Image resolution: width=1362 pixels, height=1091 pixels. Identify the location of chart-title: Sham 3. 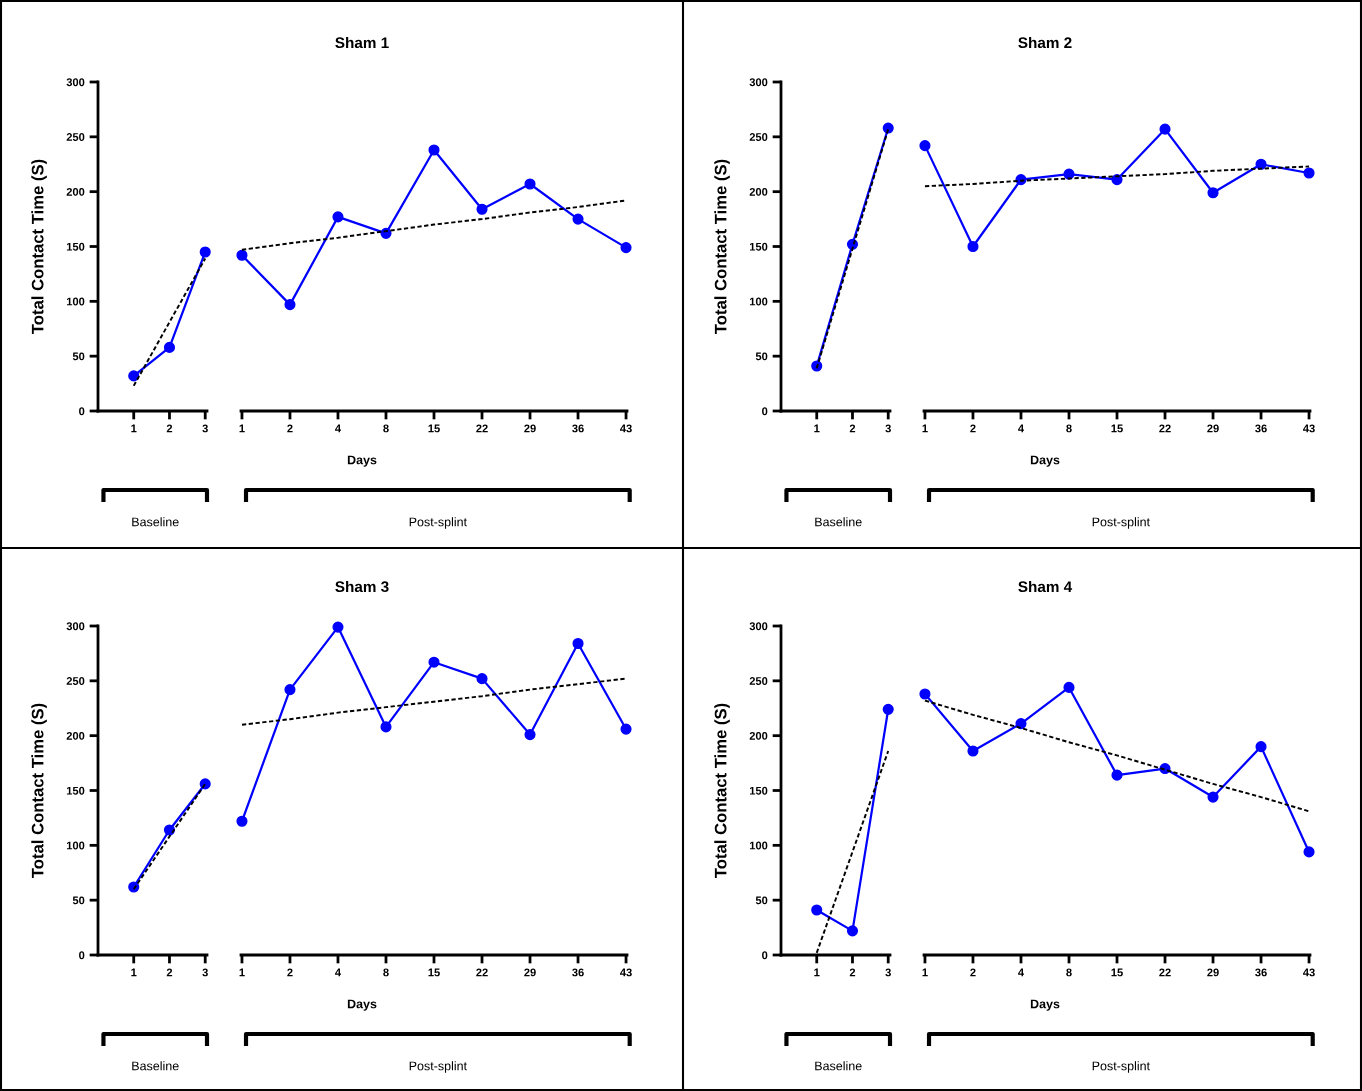
(362, 586).